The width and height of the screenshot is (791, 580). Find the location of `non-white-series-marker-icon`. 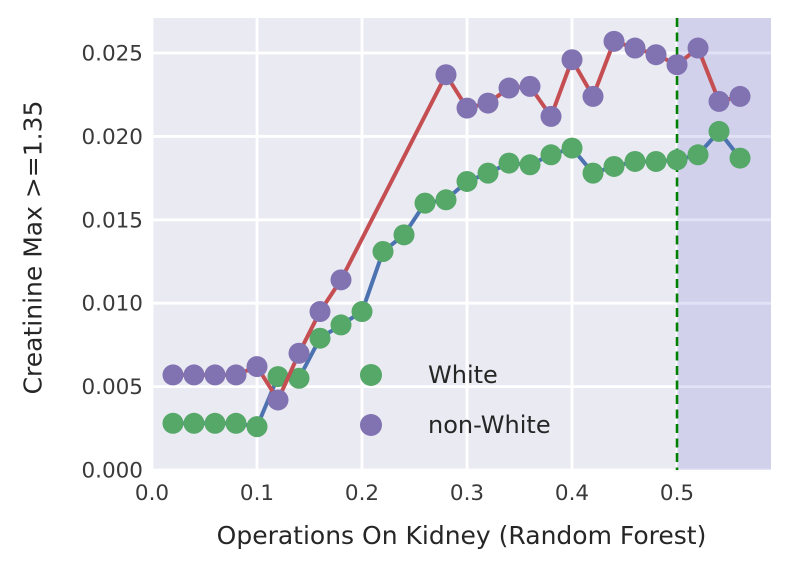

non-white-series-marker-icon is located at coordinates (371, 424).